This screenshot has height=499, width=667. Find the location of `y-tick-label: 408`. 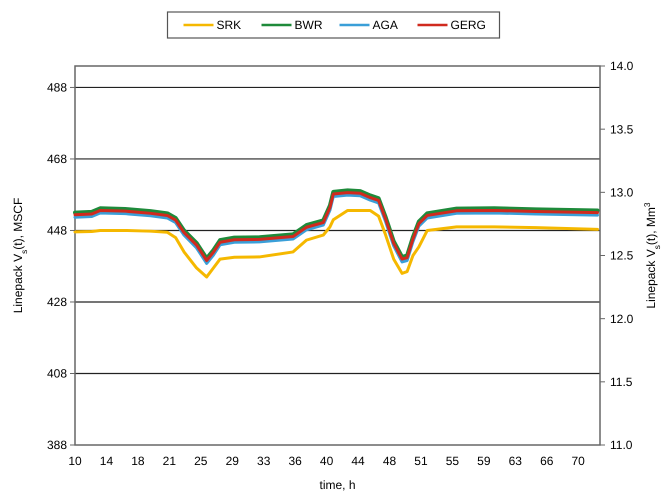

y-tick-label: 408 is located at coordinates (57, 373).